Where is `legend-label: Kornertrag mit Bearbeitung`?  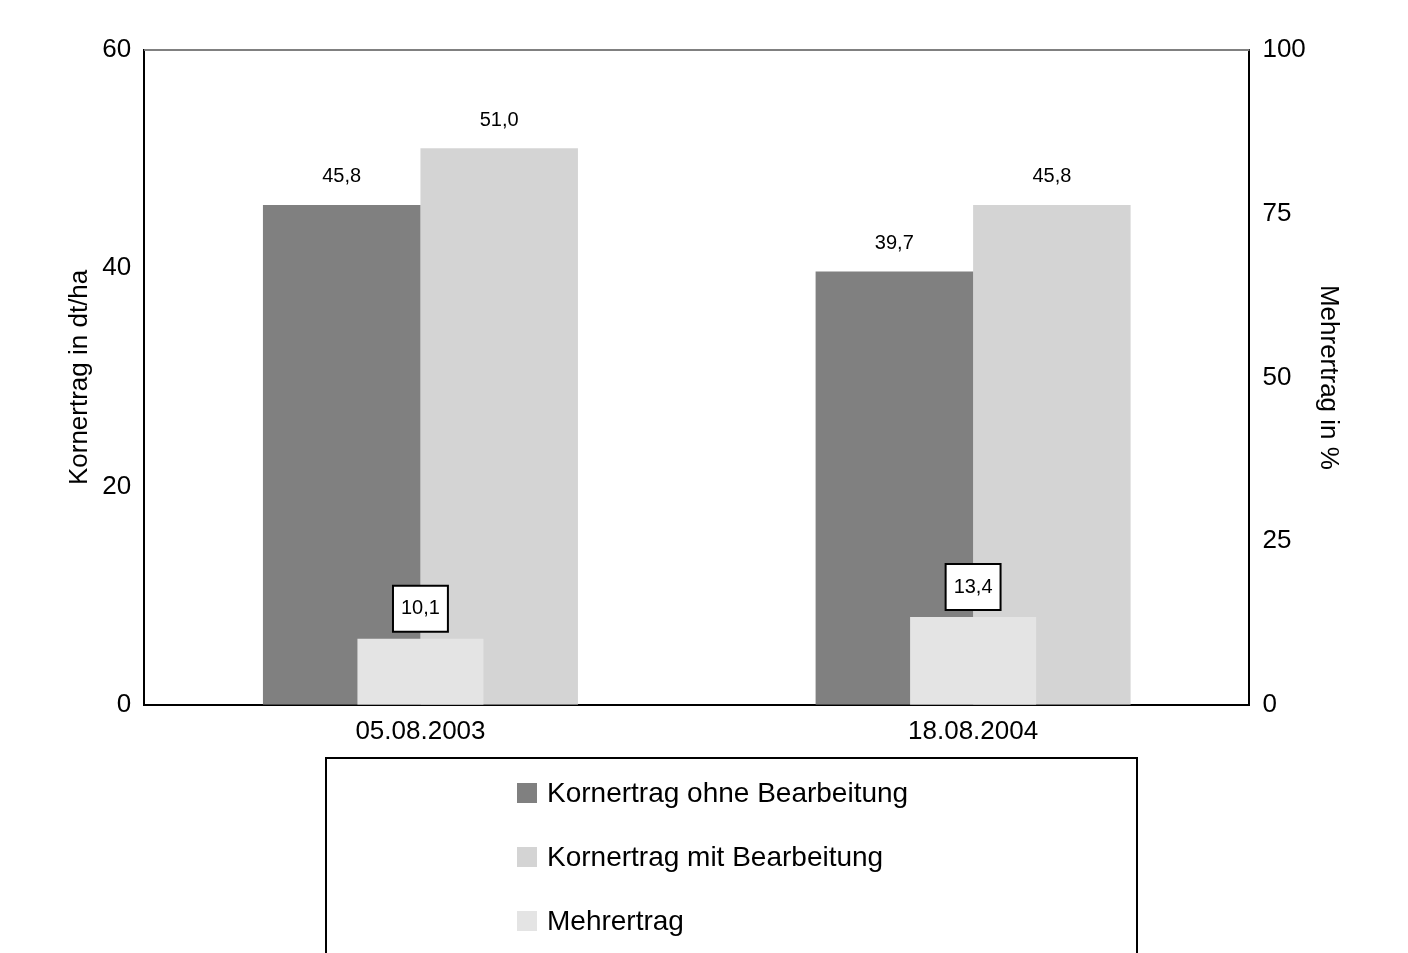
legend-label: Kornertrag mit Bearbeitung is located at coordinates (715, 857).